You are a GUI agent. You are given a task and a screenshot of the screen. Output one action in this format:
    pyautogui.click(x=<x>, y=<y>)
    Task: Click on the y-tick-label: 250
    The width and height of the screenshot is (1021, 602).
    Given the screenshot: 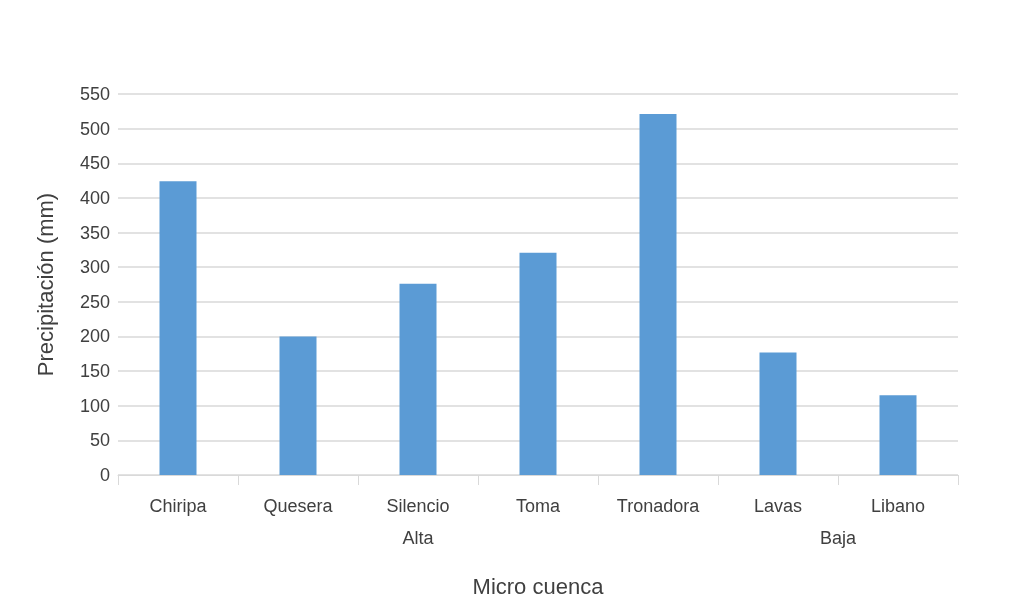 What is the action you would take?
    pyautogui.click(x=94, y=301)
    